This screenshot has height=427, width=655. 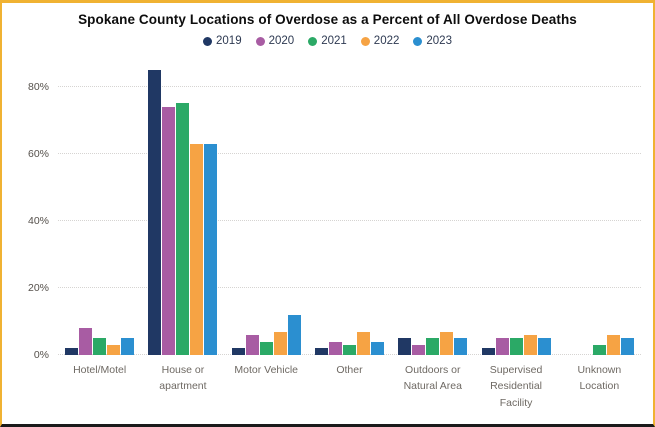 What do you see at coordinates (349, 86) in the screenshot?
I see `gridline-80%` at bounding box center [349, 86].